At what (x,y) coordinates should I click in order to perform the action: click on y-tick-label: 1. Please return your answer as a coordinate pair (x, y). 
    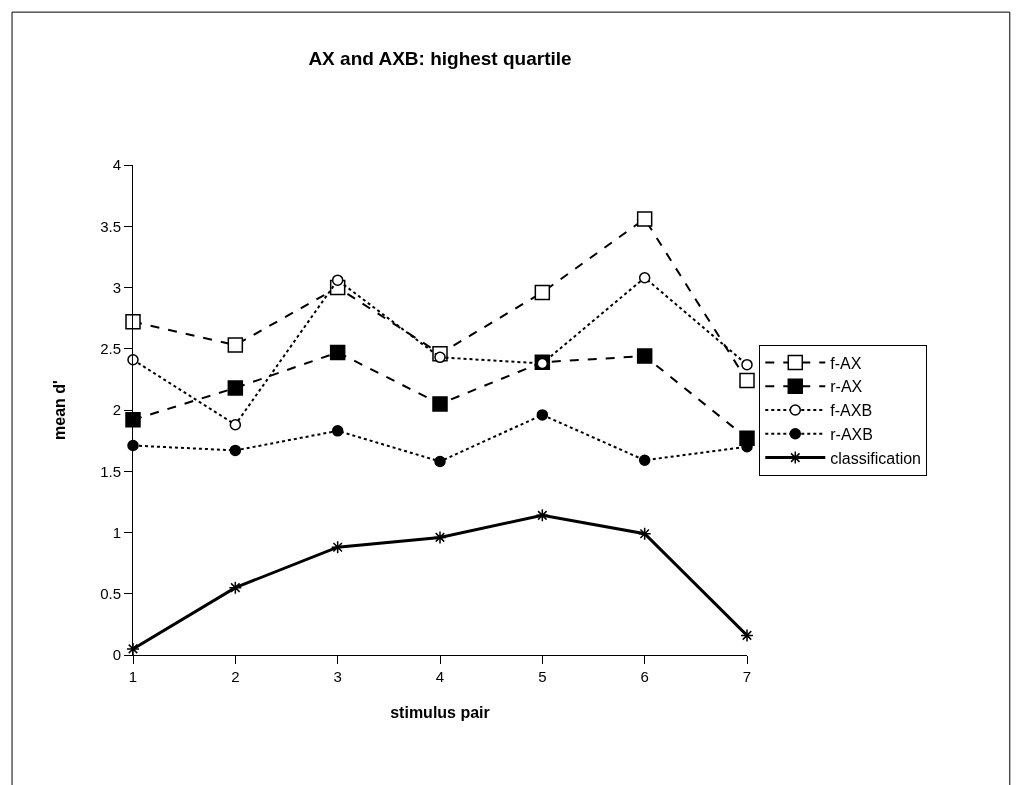
    Looking at the image, I should click on (116, 532).